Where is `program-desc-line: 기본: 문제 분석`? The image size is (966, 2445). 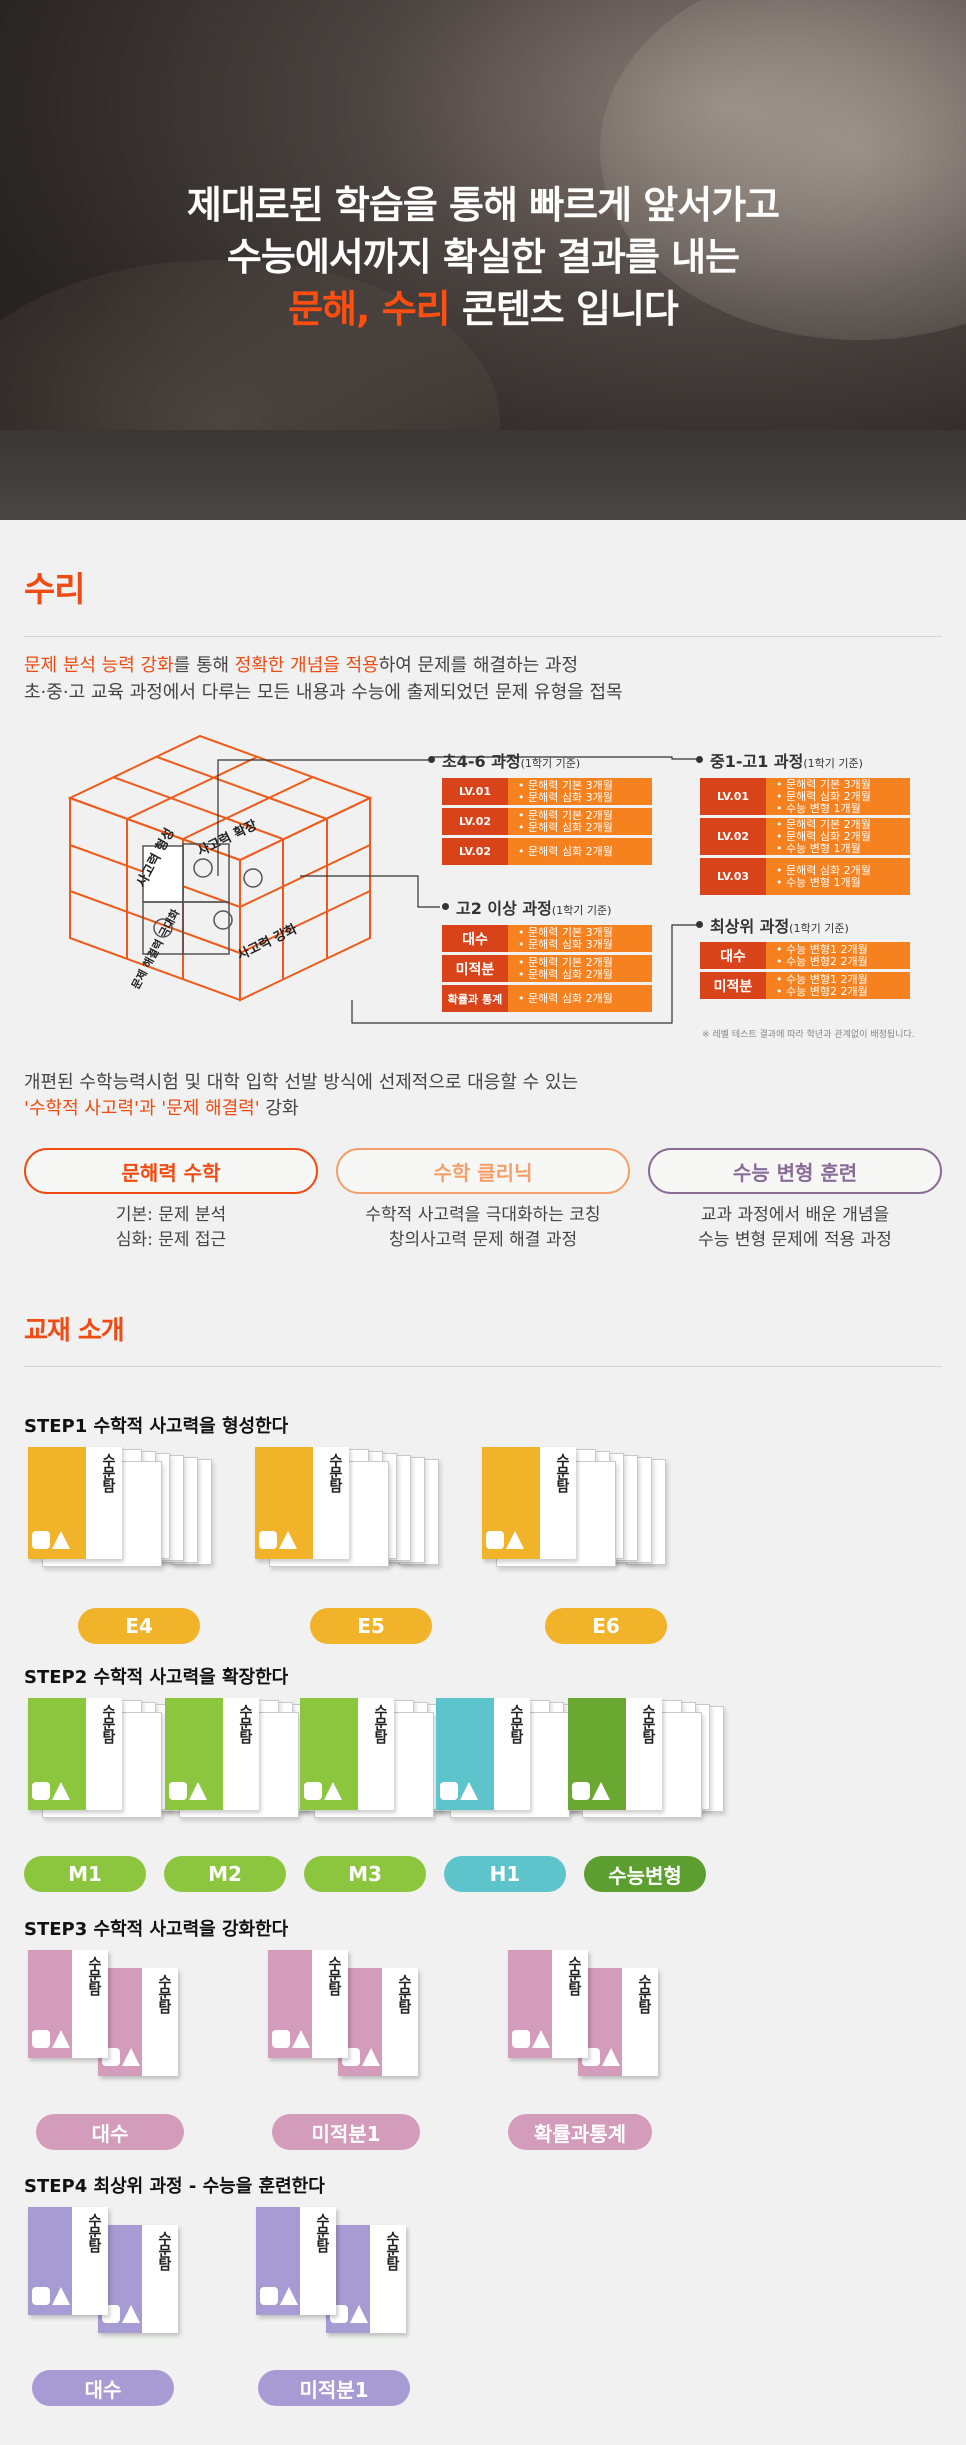 program-desc-line: 기본: 문제 분석 is located at coordinates (171, 1215).